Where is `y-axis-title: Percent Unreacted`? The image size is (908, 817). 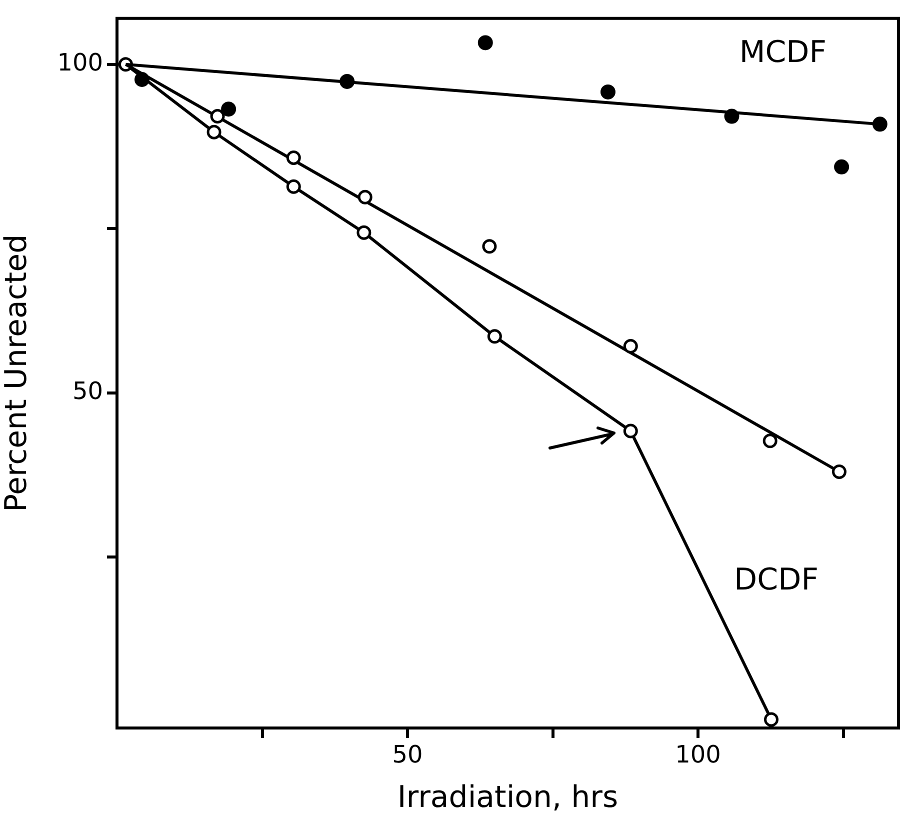
y-axis-title: Percent Unreacted is located at coordinates (17, 373).